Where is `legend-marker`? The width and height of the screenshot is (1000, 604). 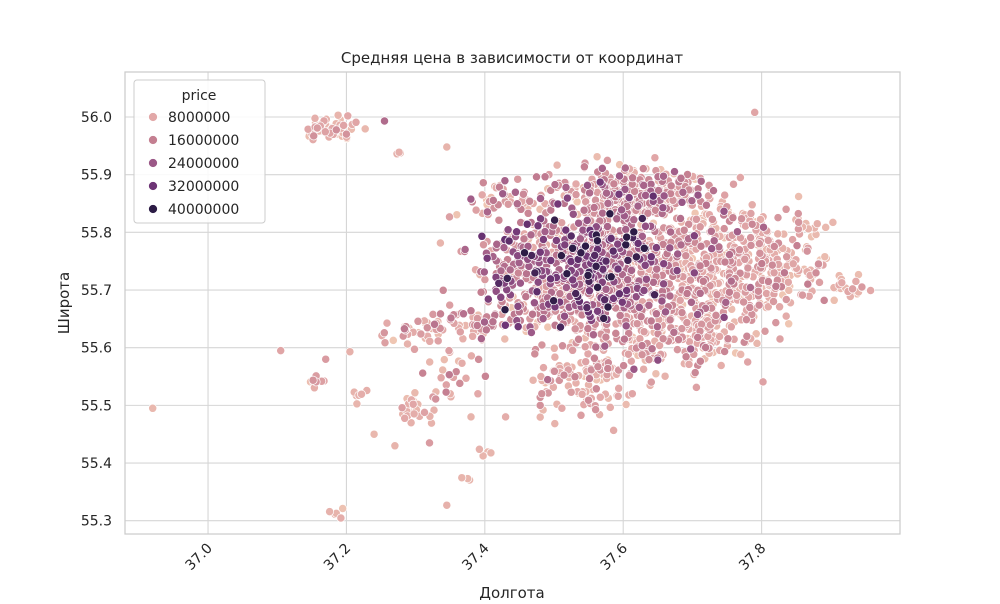
legend-marker is located at coordinates (153, 117).